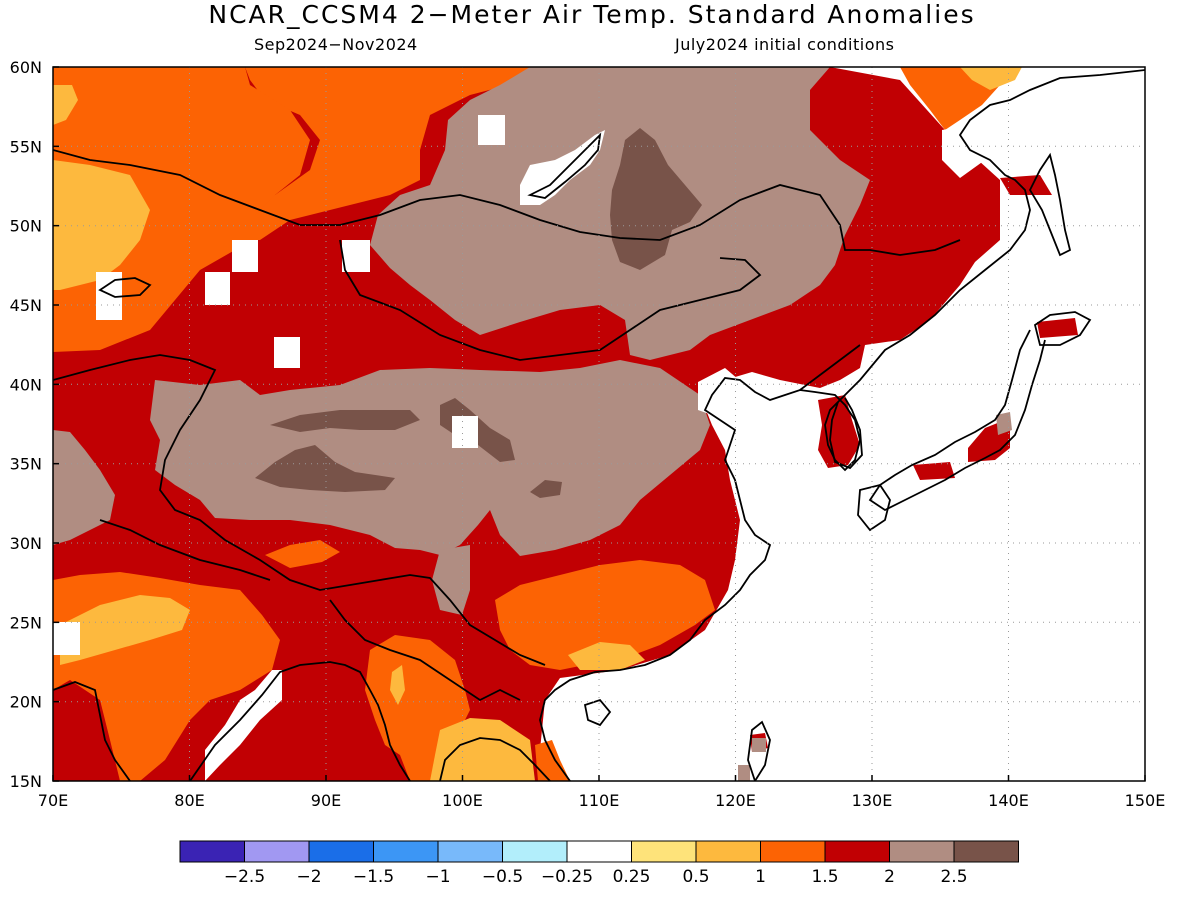 This screenshot has height=900, width=1200. I want to click on anomaly-region-1-1.5-northwest, so click(291, 153).